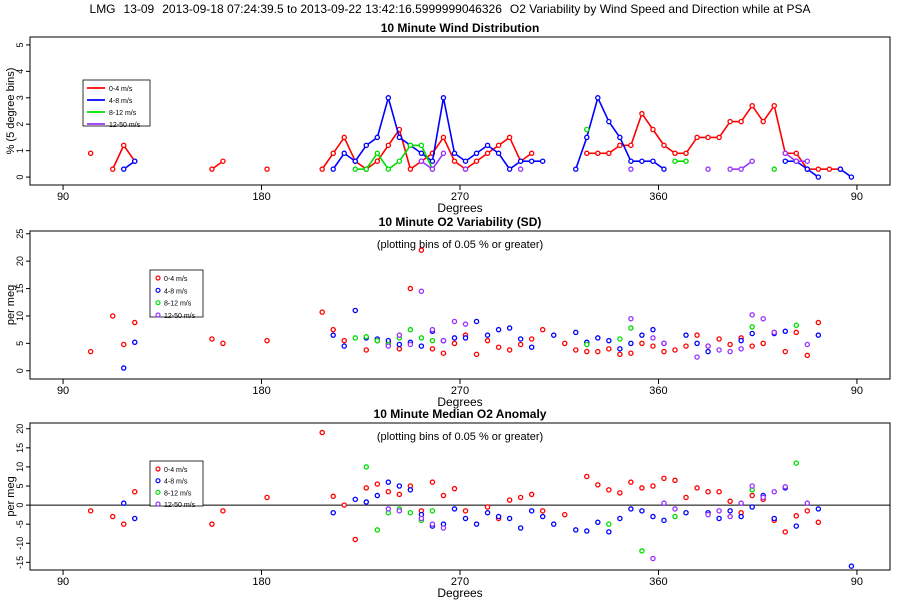 The width and height of the screenshot is (900, 605). I want to click on y-tick-label: -10, so click(20, 543).